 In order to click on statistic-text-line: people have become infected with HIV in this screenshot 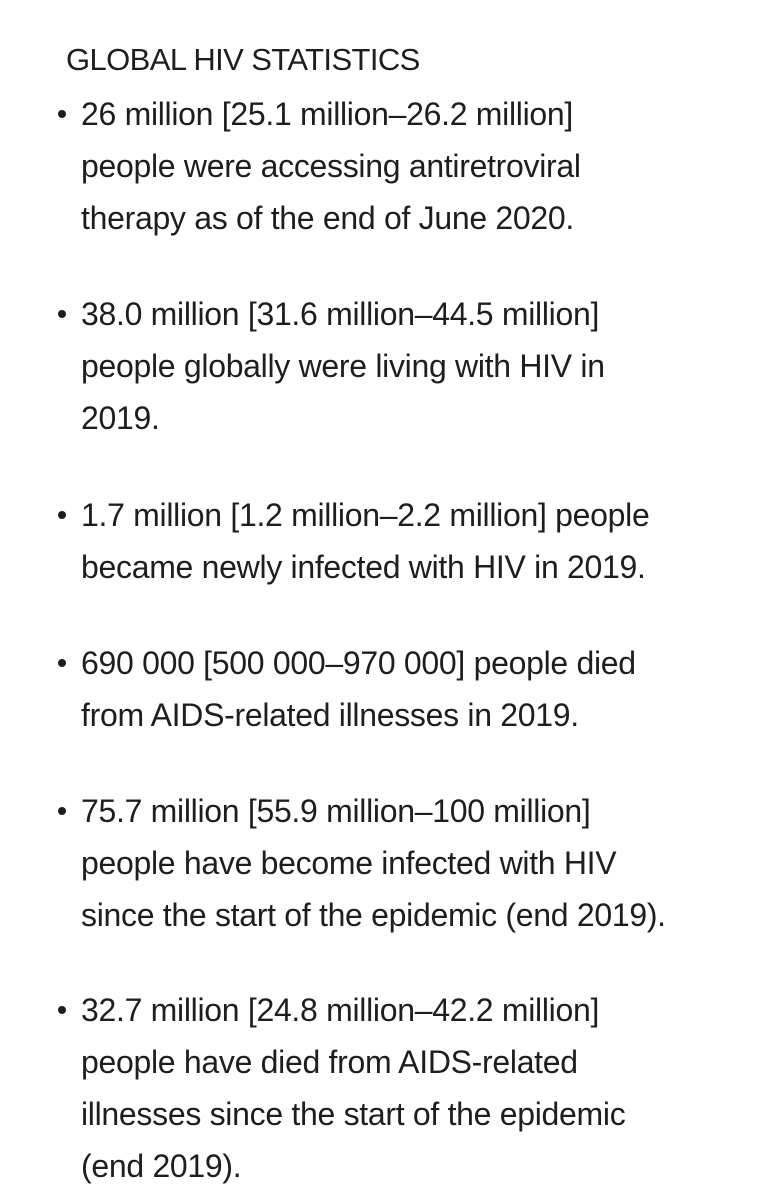, I will do `click(349, 863)`.